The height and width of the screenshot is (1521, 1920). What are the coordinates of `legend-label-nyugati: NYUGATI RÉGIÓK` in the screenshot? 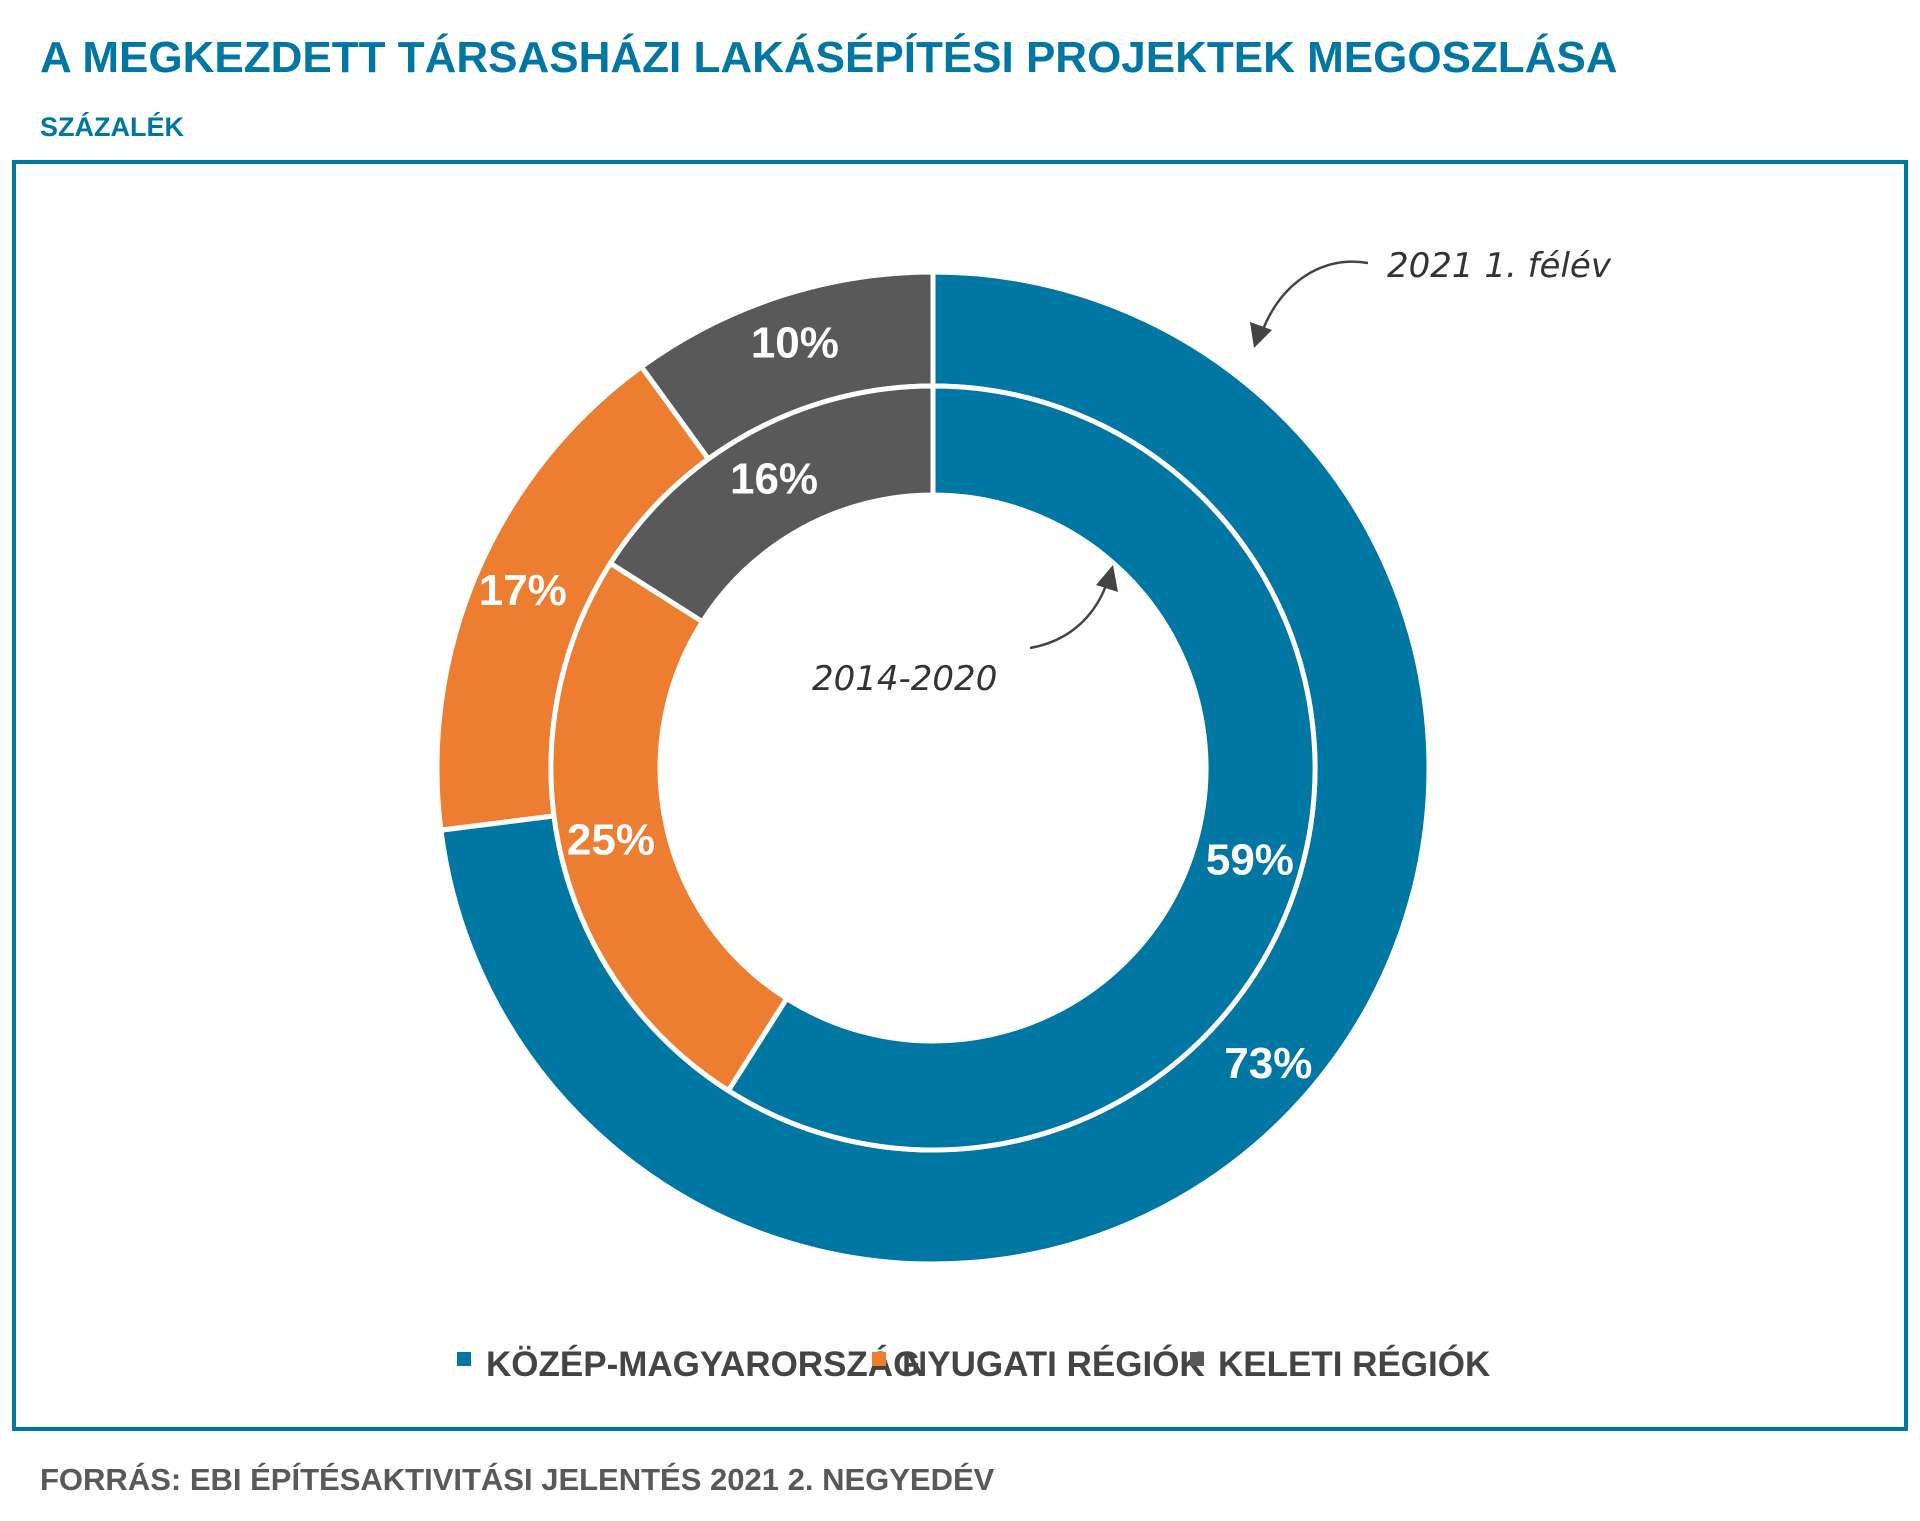 It's located at (1053, 1364).